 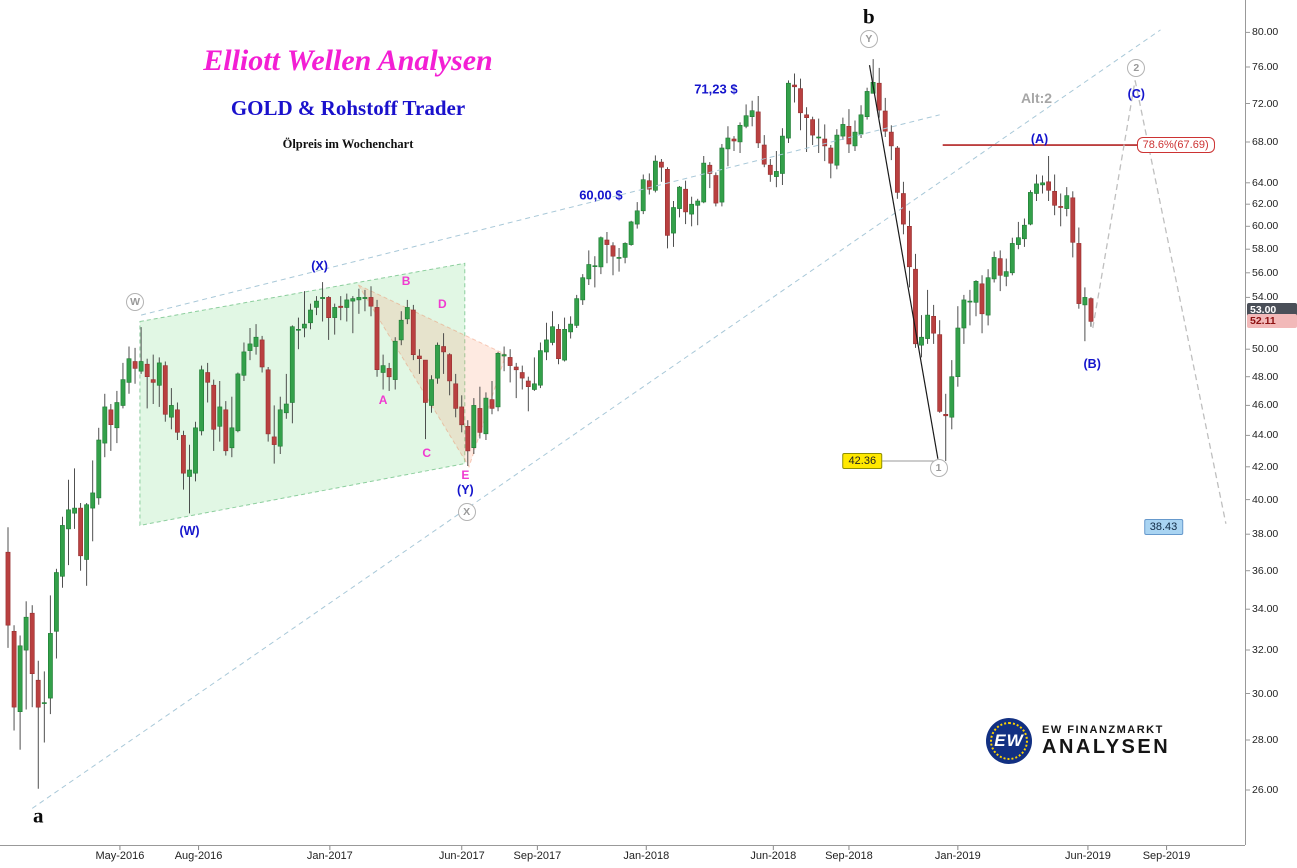 What do you see at coordinates (1180, 302) in the screenshot?
I see `projection-down` at bounding box center [1180, 302].